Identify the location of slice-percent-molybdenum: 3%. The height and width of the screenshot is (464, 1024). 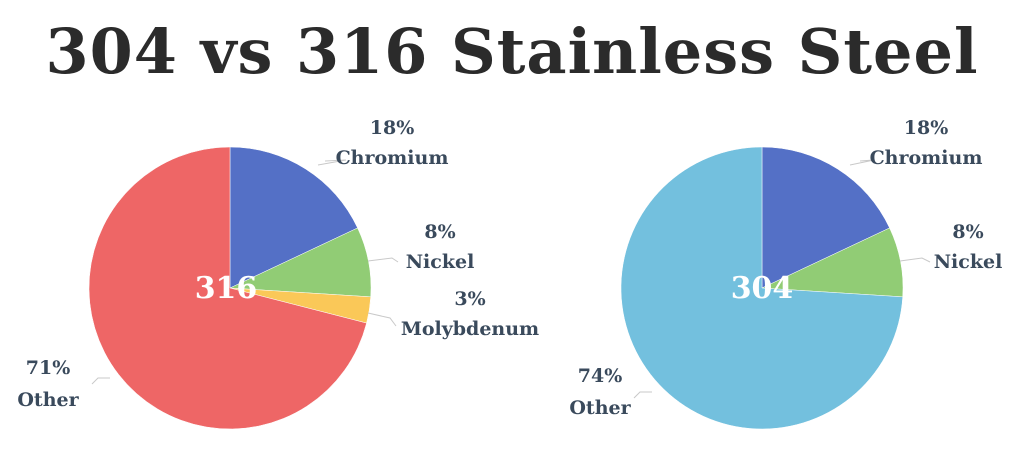
(469, 299).